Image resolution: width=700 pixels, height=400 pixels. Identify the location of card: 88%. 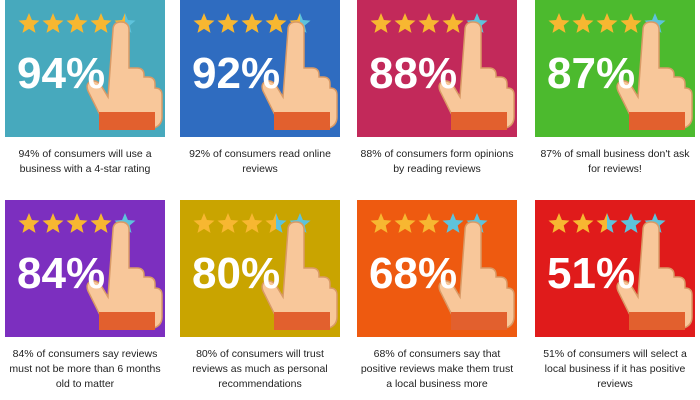
(437, 68).